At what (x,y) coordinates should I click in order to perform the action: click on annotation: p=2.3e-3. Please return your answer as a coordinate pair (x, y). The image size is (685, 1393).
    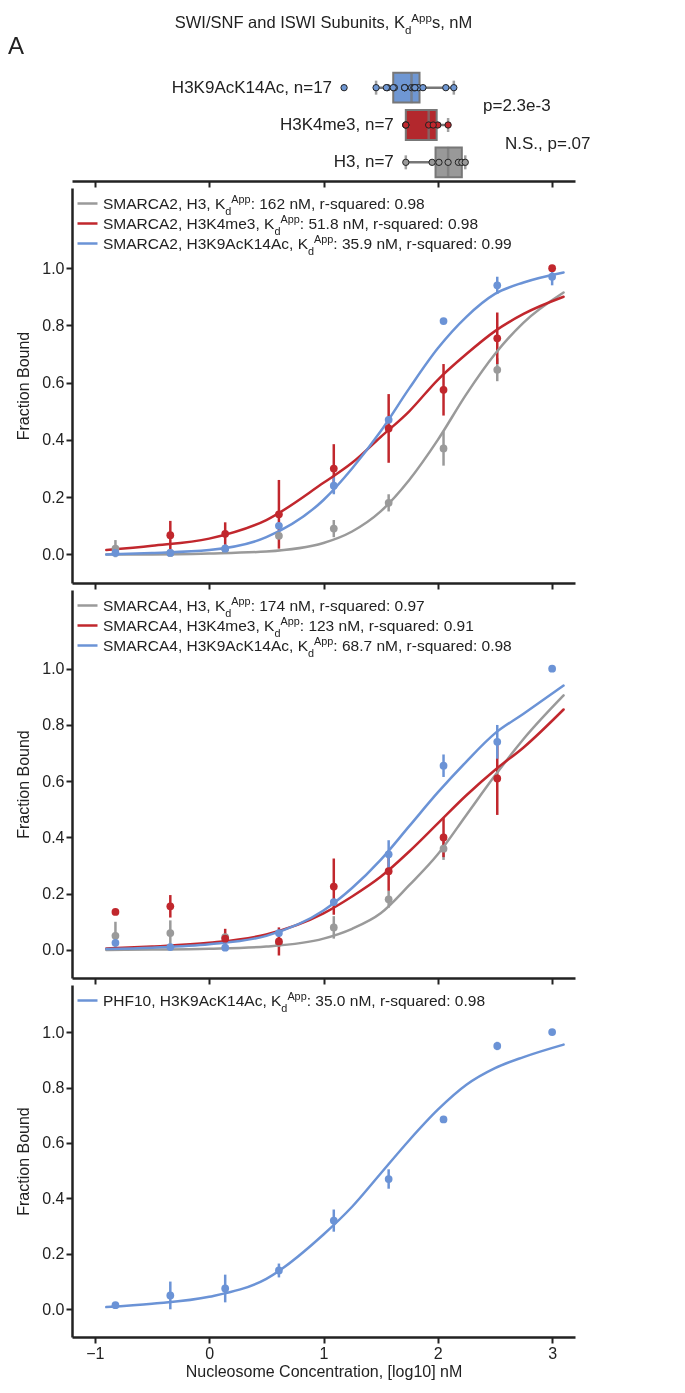
    Looking at the image, I should click on (517, 106).